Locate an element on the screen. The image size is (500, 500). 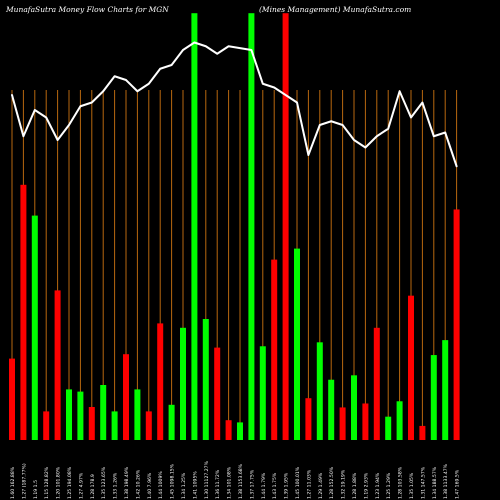
x-tick-label: 1.38 1133.47% is located at coordinates (446, 481).